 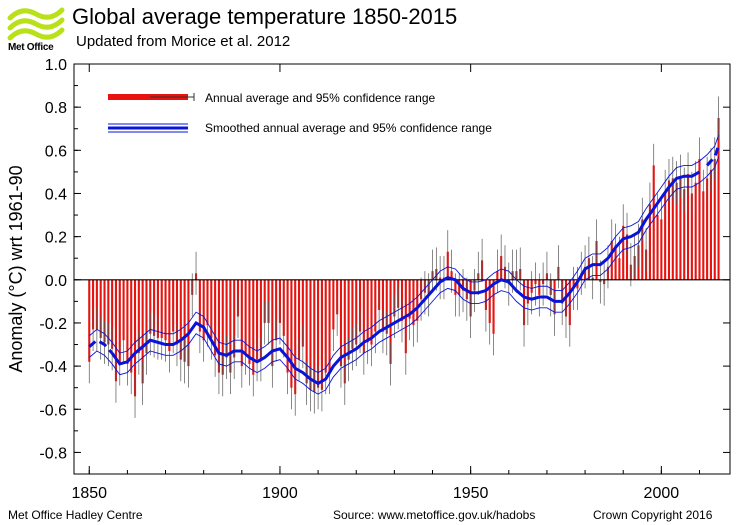 I want to click on footer-credit: Met Office Hadley Centre, so click(x=75, y=515).